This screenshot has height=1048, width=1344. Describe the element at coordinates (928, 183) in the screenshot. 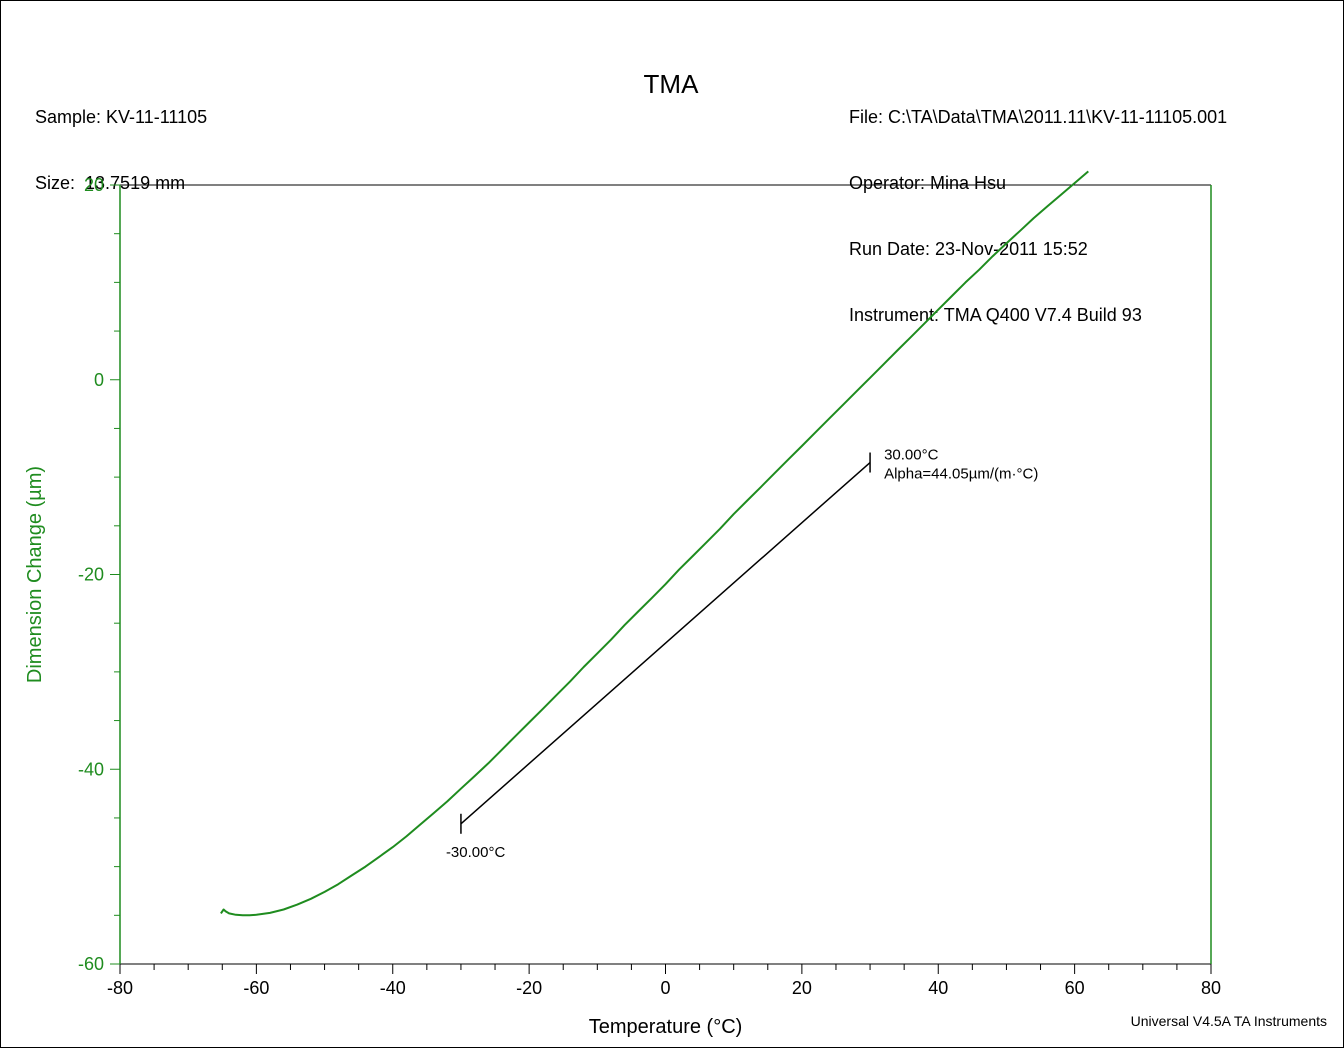

I see `operator-line: Operator: Mina Hsu` at that location.